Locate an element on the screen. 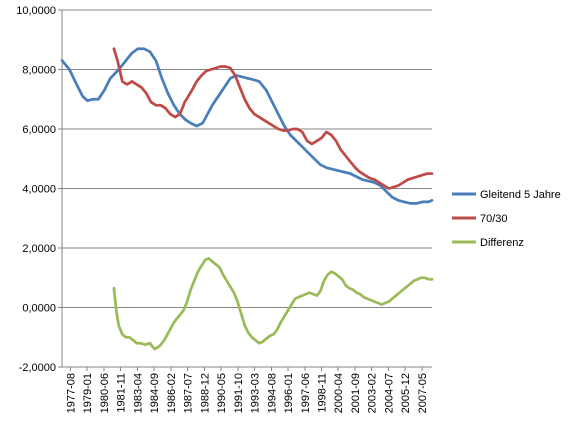  y-tick-label: 6,0000 is located at coordinates (39, 130).